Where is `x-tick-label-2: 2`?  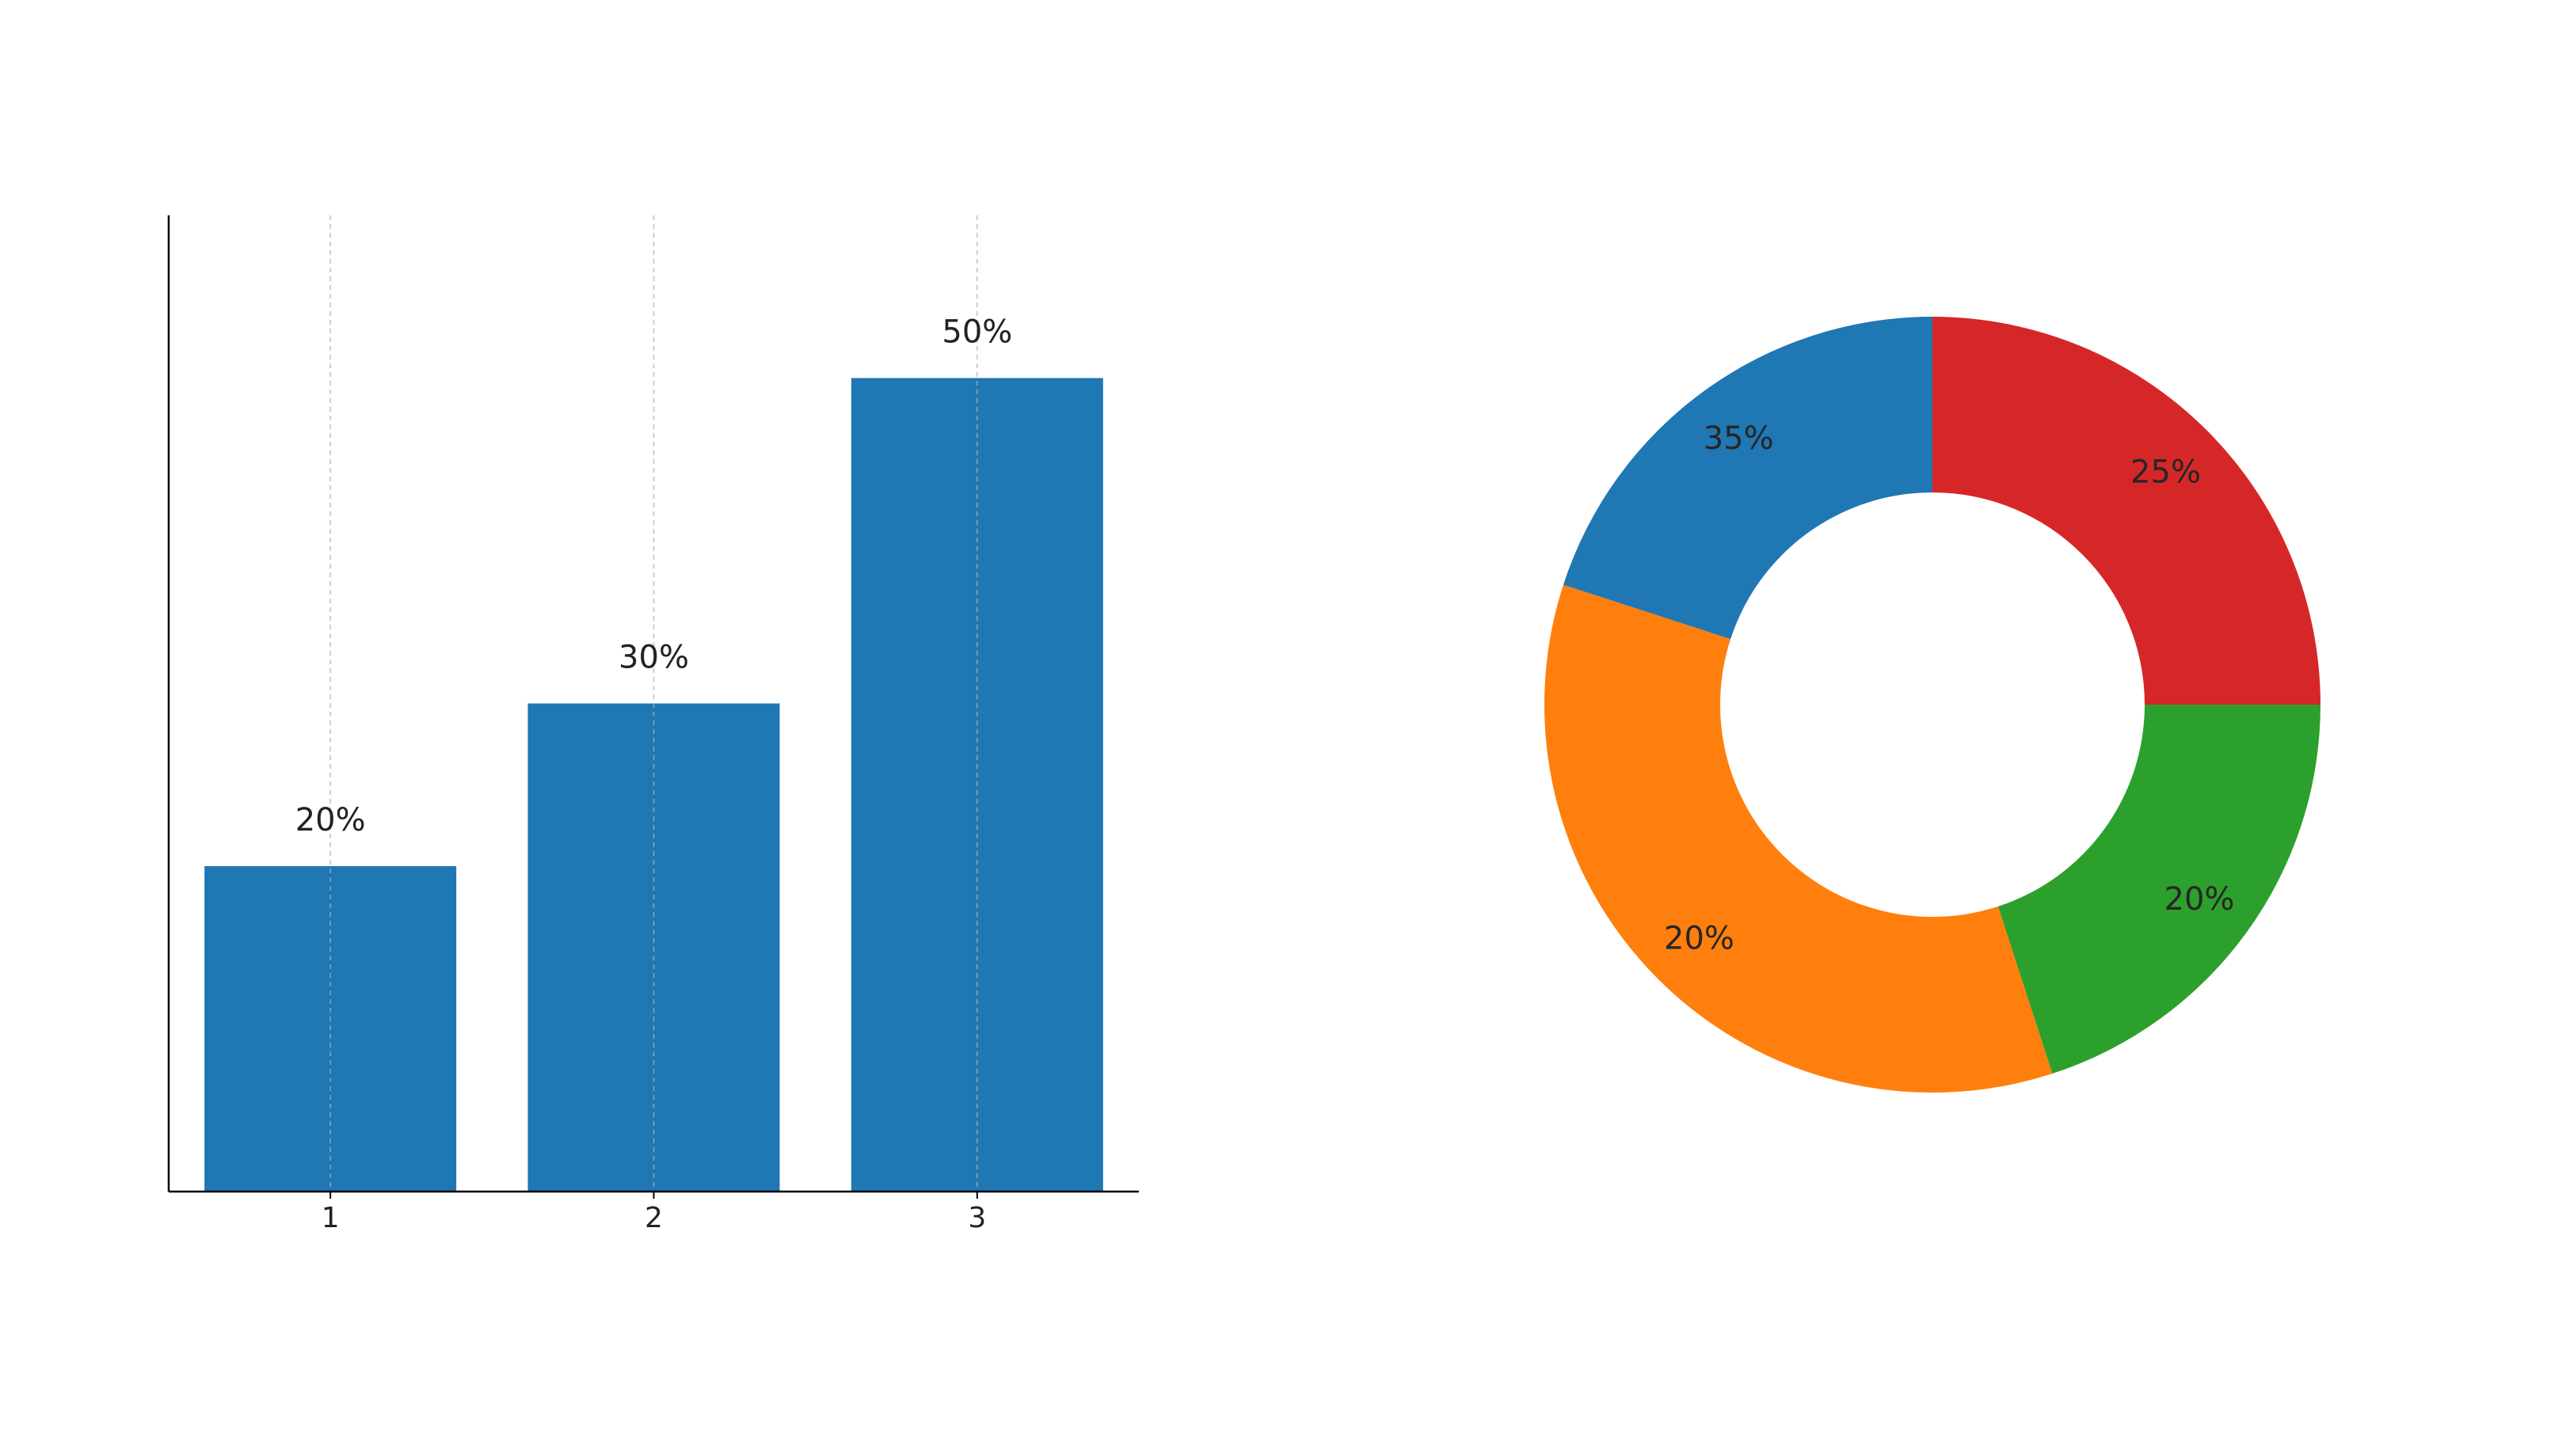
x-tick-label-2: 2 is located at coordinates (654, 1218).